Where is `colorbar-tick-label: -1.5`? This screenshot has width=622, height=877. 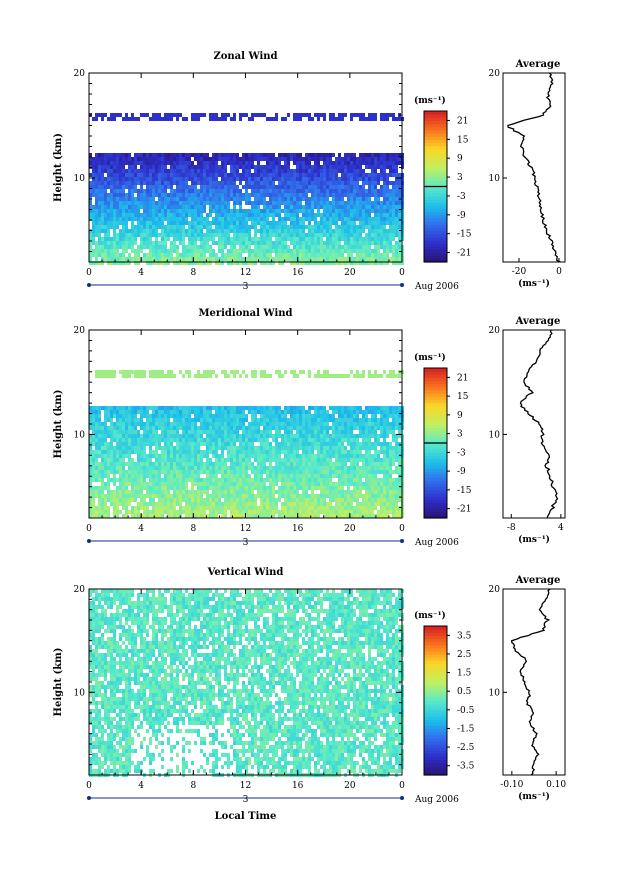
colorbar-tick-label: -1.5 is located at coordinates (466, 729).